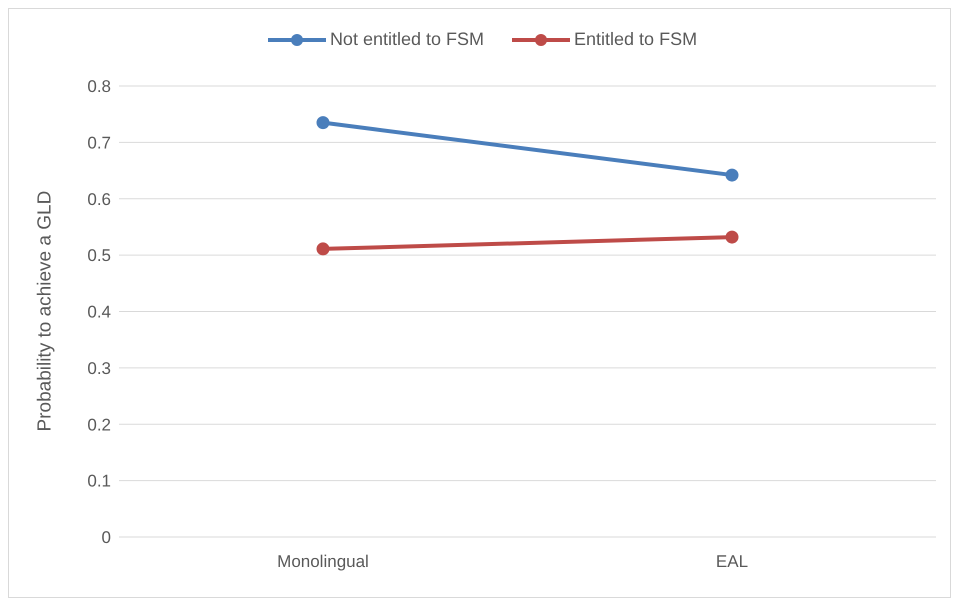 Image resolution: width=959 pixels, height=604 pixels. I want to click on y-tick-label: 0.4, so click(99, 312).